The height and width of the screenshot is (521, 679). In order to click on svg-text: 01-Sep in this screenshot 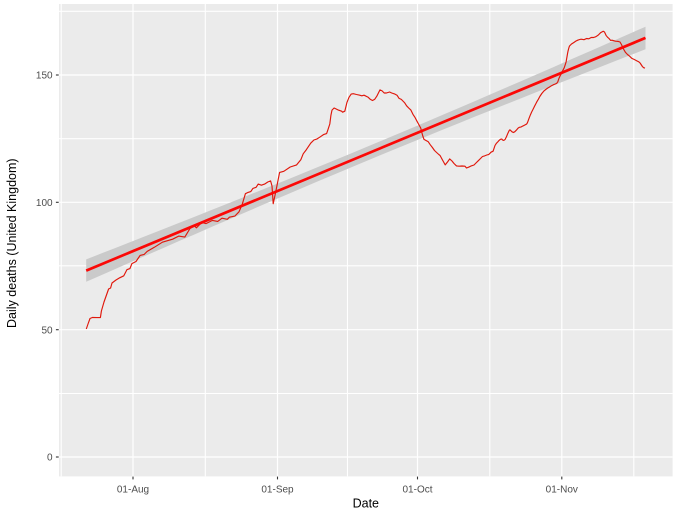, I will do `click(277, 490)`.